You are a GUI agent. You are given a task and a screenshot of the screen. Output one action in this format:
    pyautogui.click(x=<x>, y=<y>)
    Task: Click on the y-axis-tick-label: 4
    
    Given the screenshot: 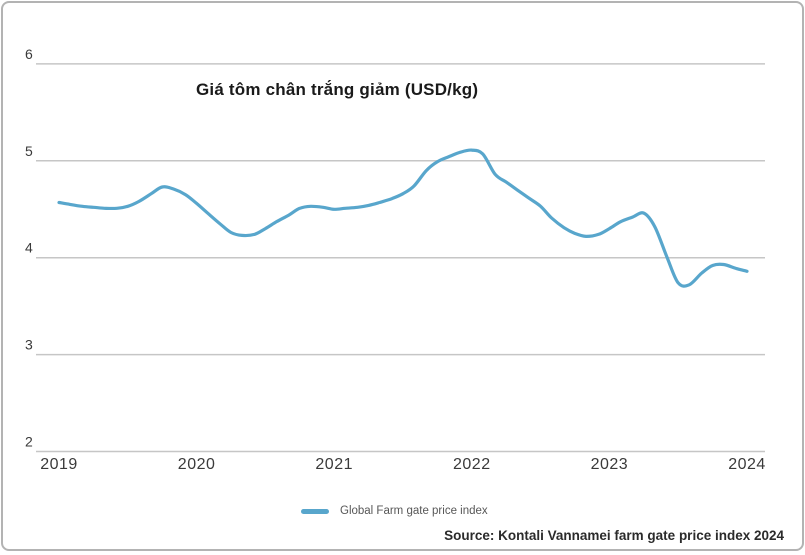 What is the action you would take?
    pyautogui.click(x=29, y=248)
    